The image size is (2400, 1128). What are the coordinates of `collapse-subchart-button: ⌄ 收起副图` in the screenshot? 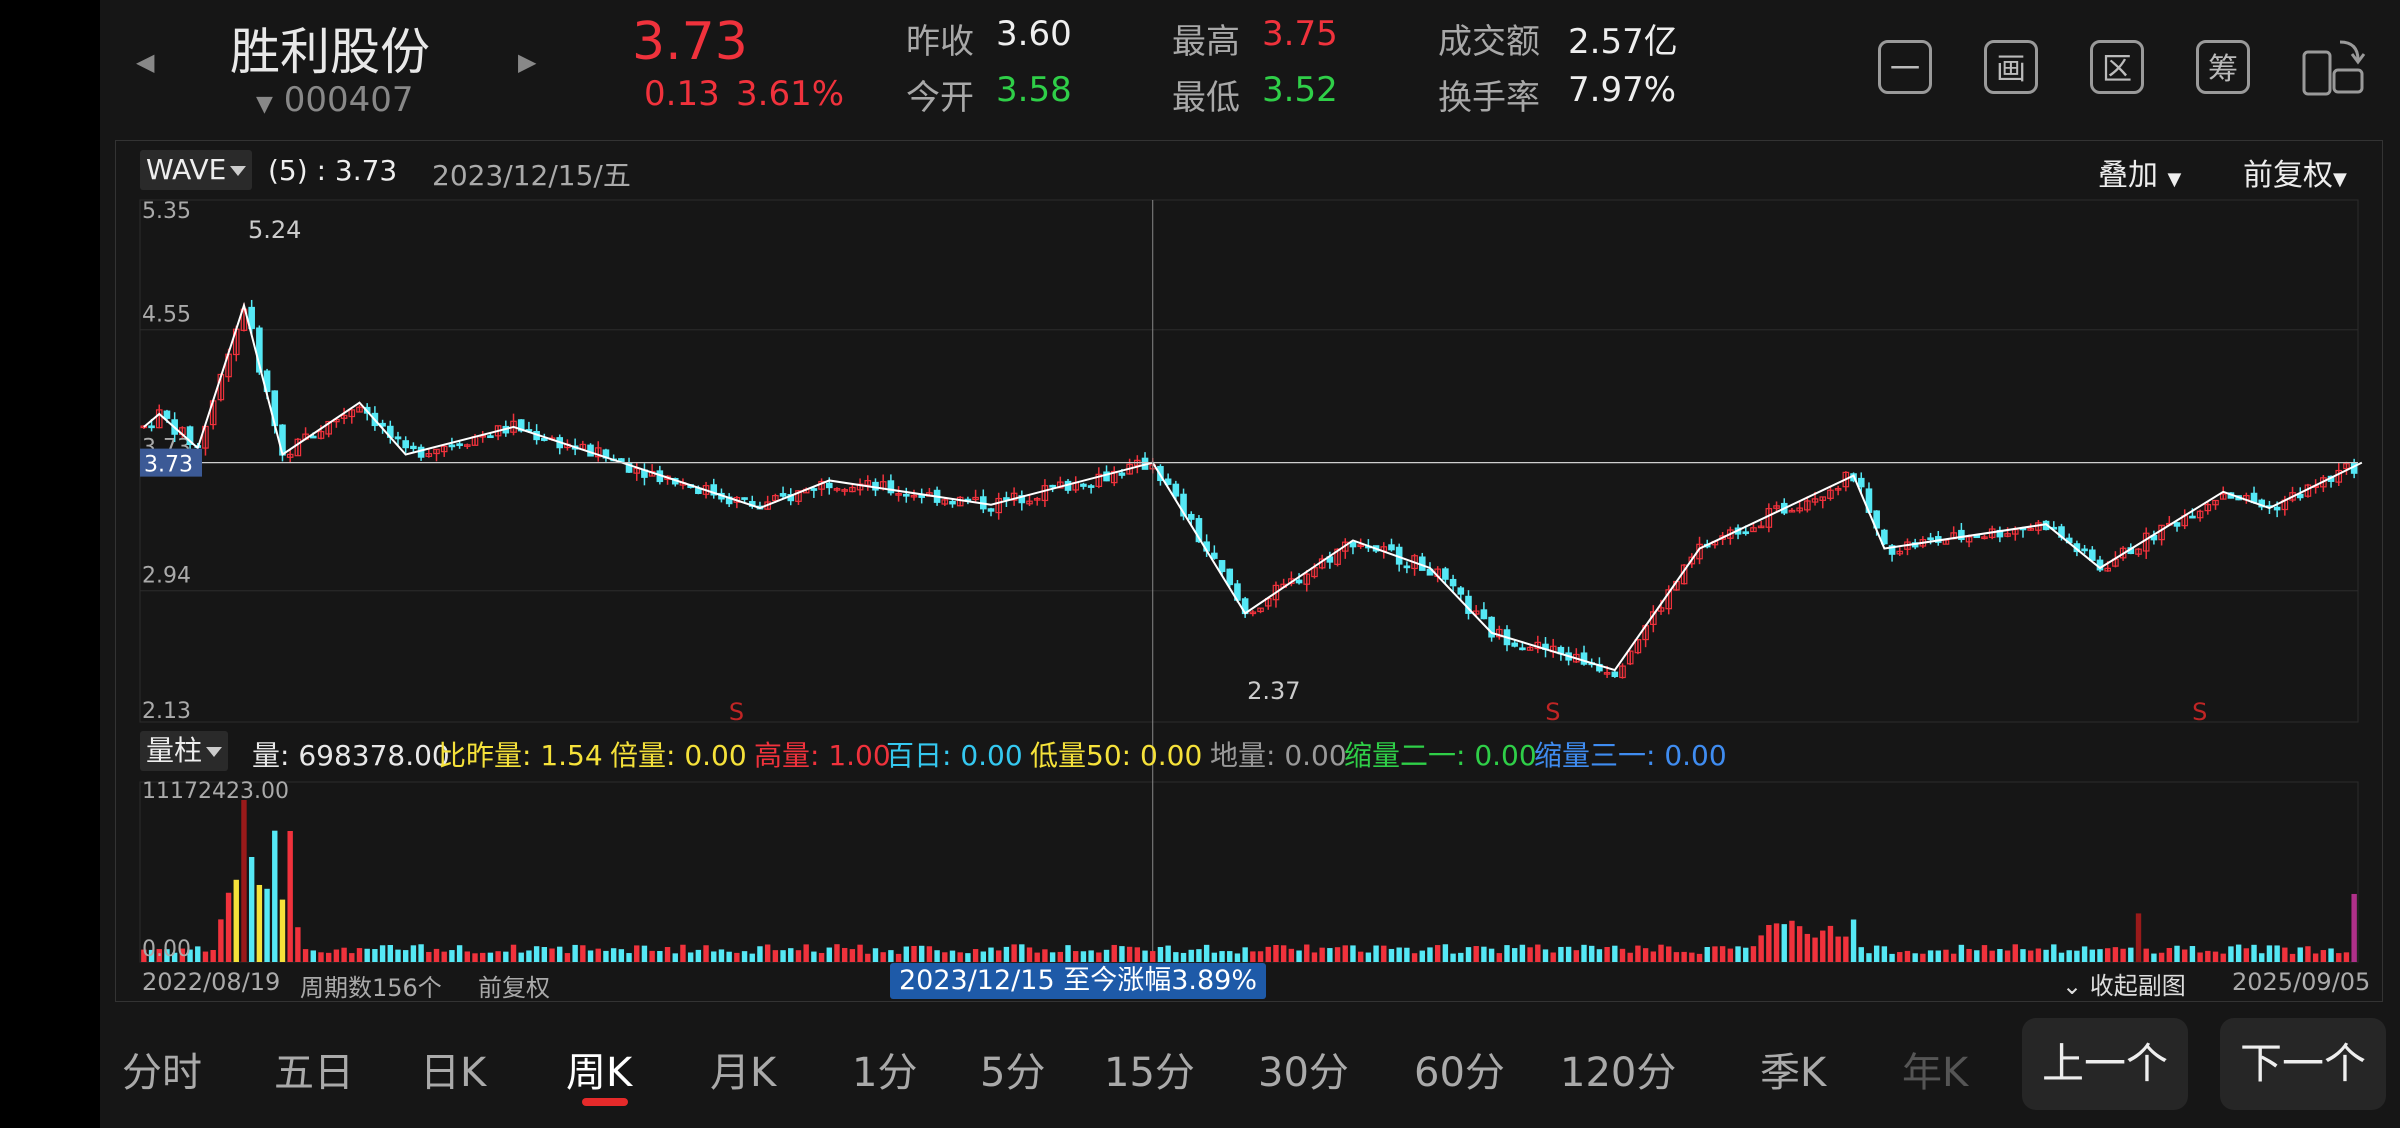 It's located at (2124, 983).